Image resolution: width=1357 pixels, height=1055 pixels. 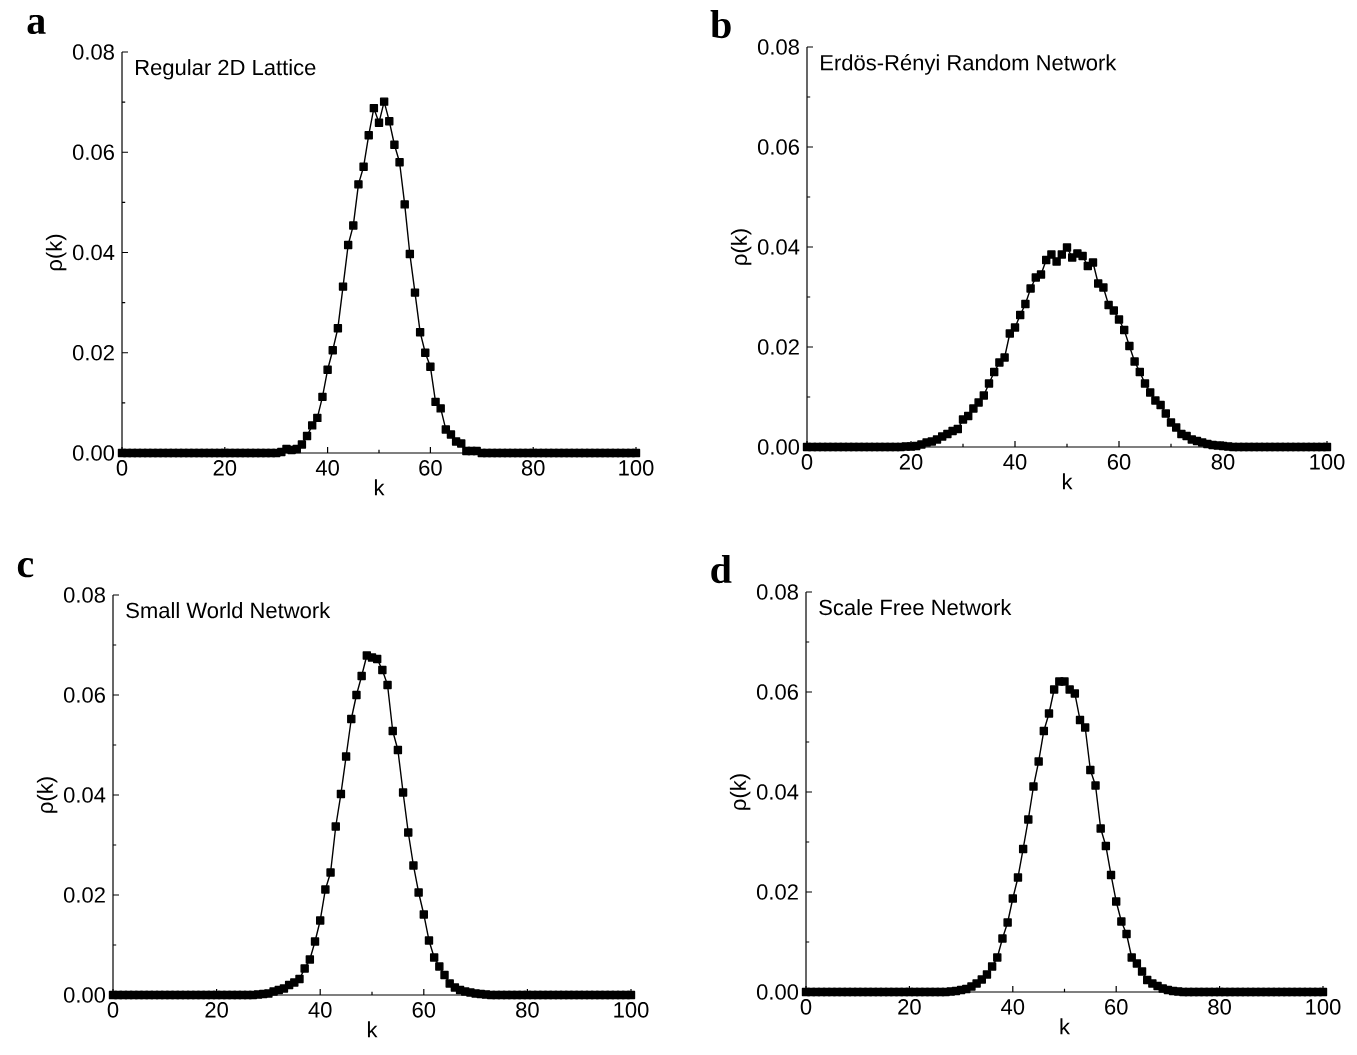 I want to click on text: b, so click(x=720, y=24).